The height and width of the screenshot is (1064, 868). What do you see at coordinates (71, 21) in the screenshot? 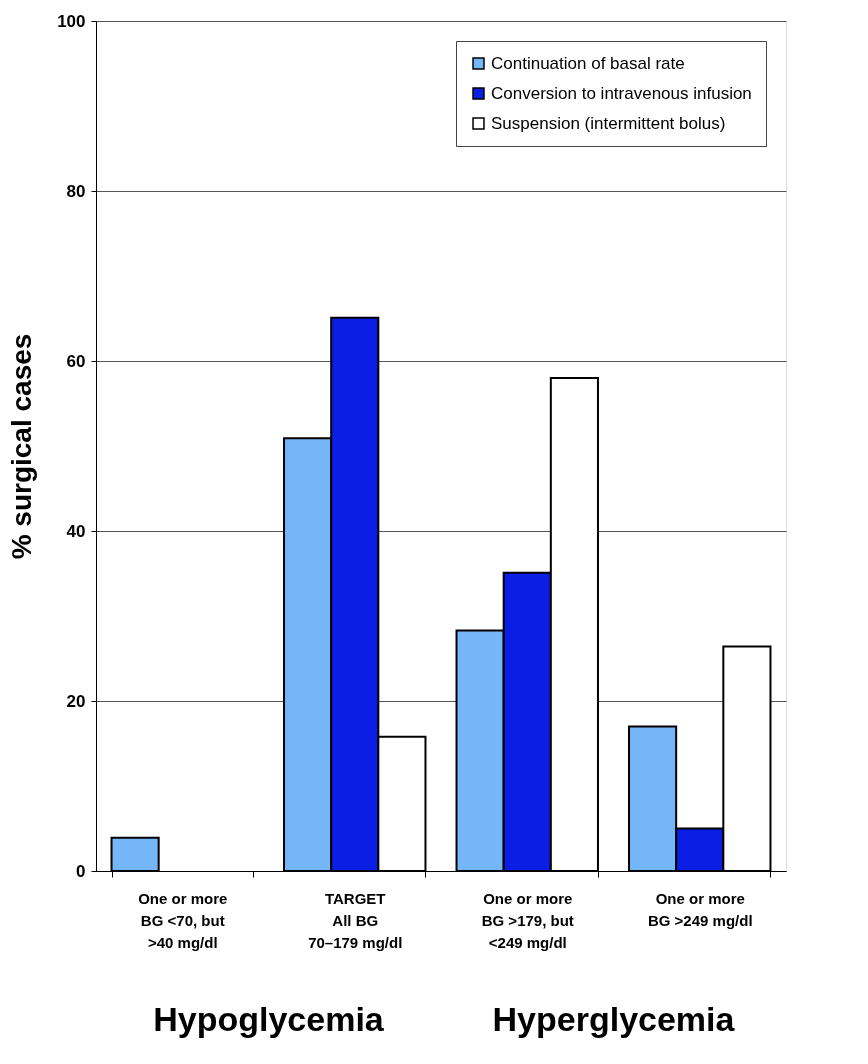
I see `y-tick-label: 100` at bounding box center [71, 21].